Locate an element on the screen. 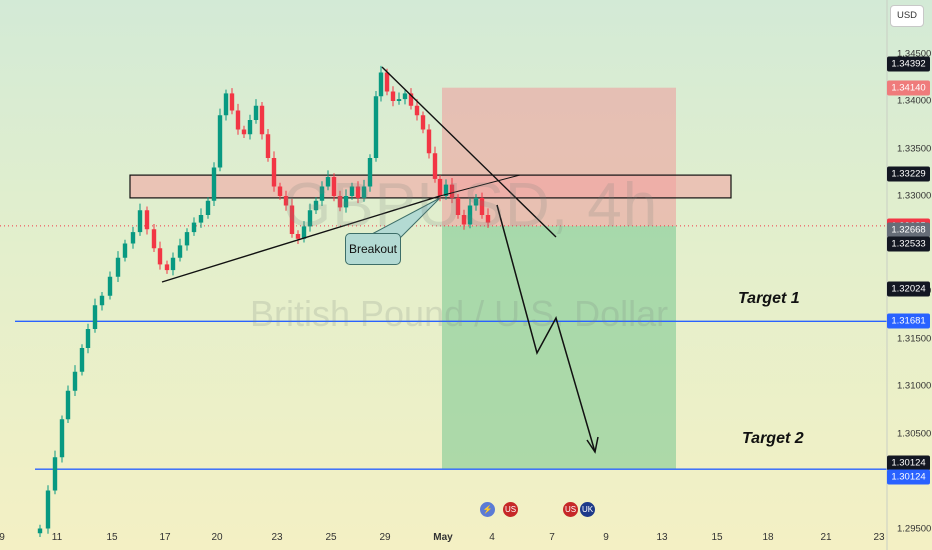  projection-arrow-head is located at coordinates (592, 445).